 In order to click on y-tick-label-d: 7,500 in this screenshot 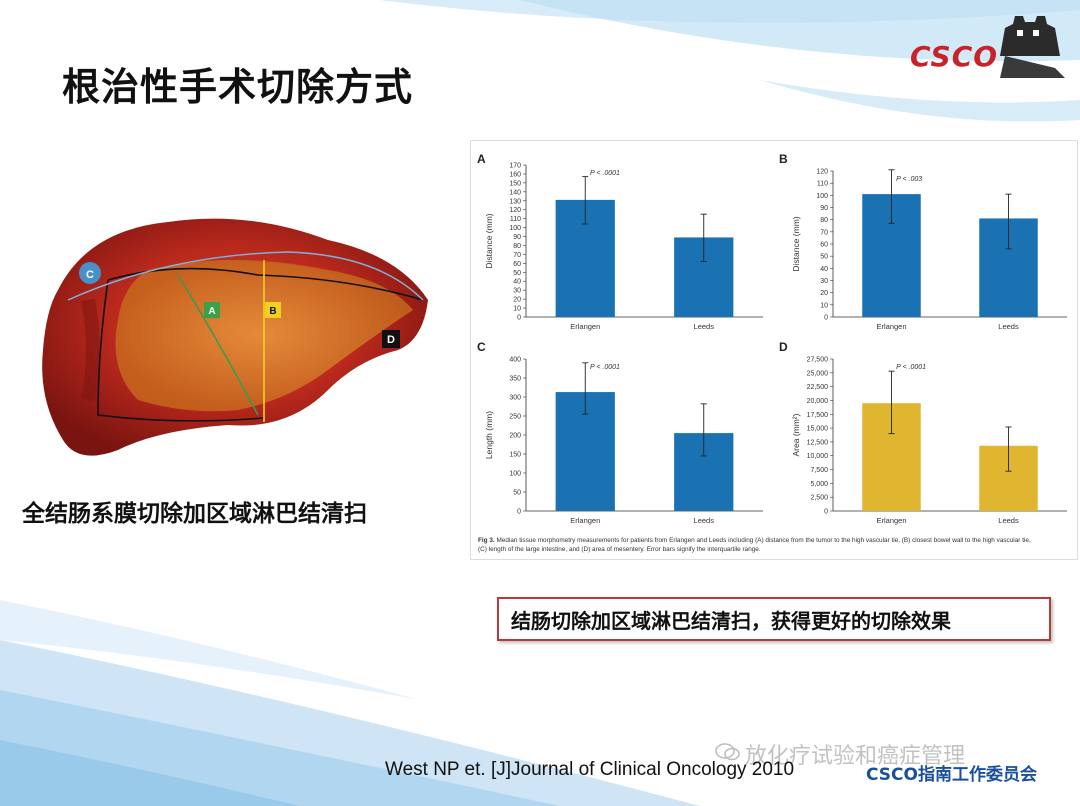, I will do `click(819, 470)`.